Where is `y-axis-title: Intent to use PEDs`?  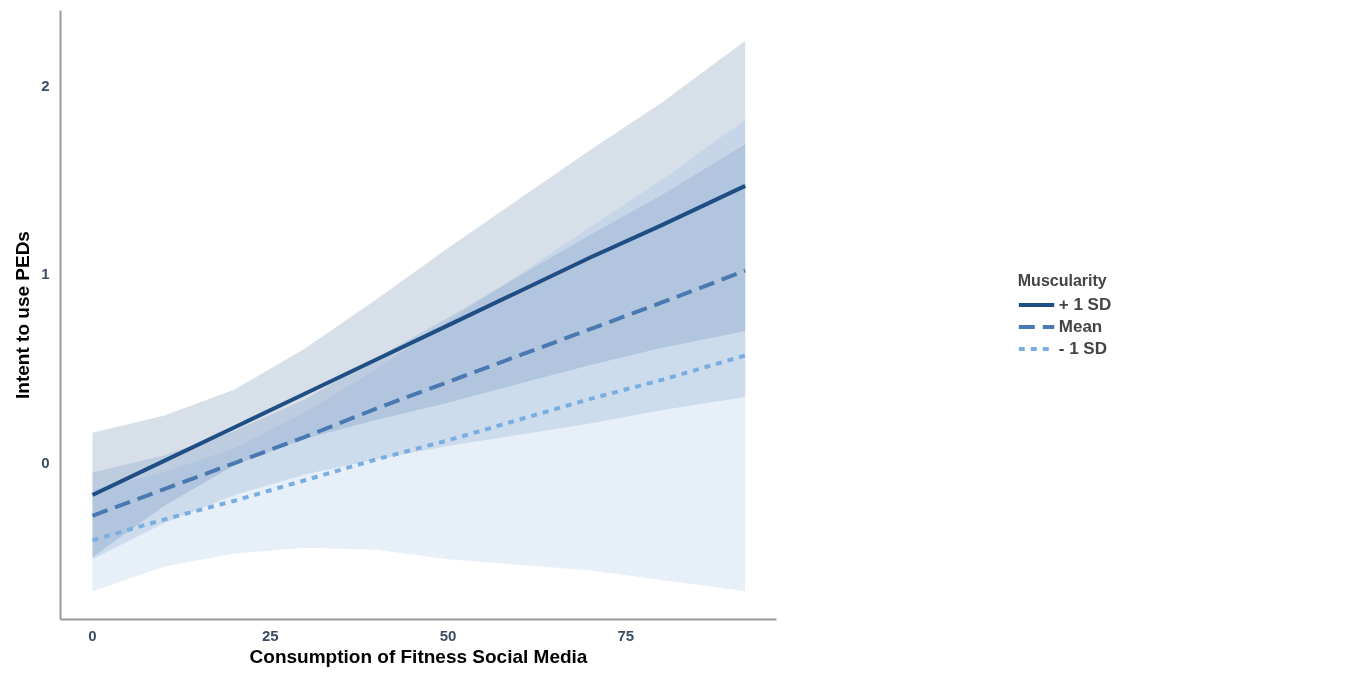 y-axis-title: Intent to use PEDs is located at coordinates (23, 315).